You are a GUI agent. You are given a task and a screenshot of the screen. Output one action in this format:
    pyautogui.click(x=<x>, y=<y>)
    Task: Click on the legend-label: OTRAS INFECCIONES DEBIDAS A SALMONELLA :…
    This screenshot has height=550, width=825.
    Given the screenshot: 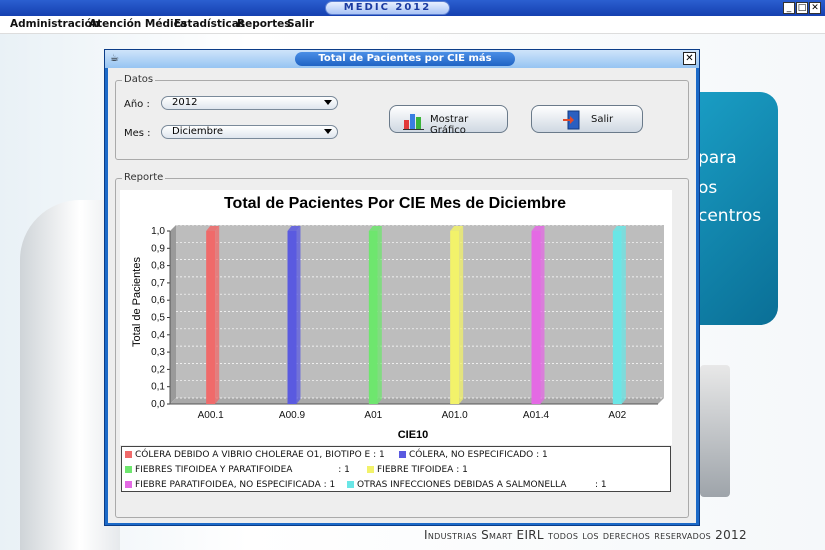 What is the action you would take?
    pyautogui.click(x=482, y=485)
    